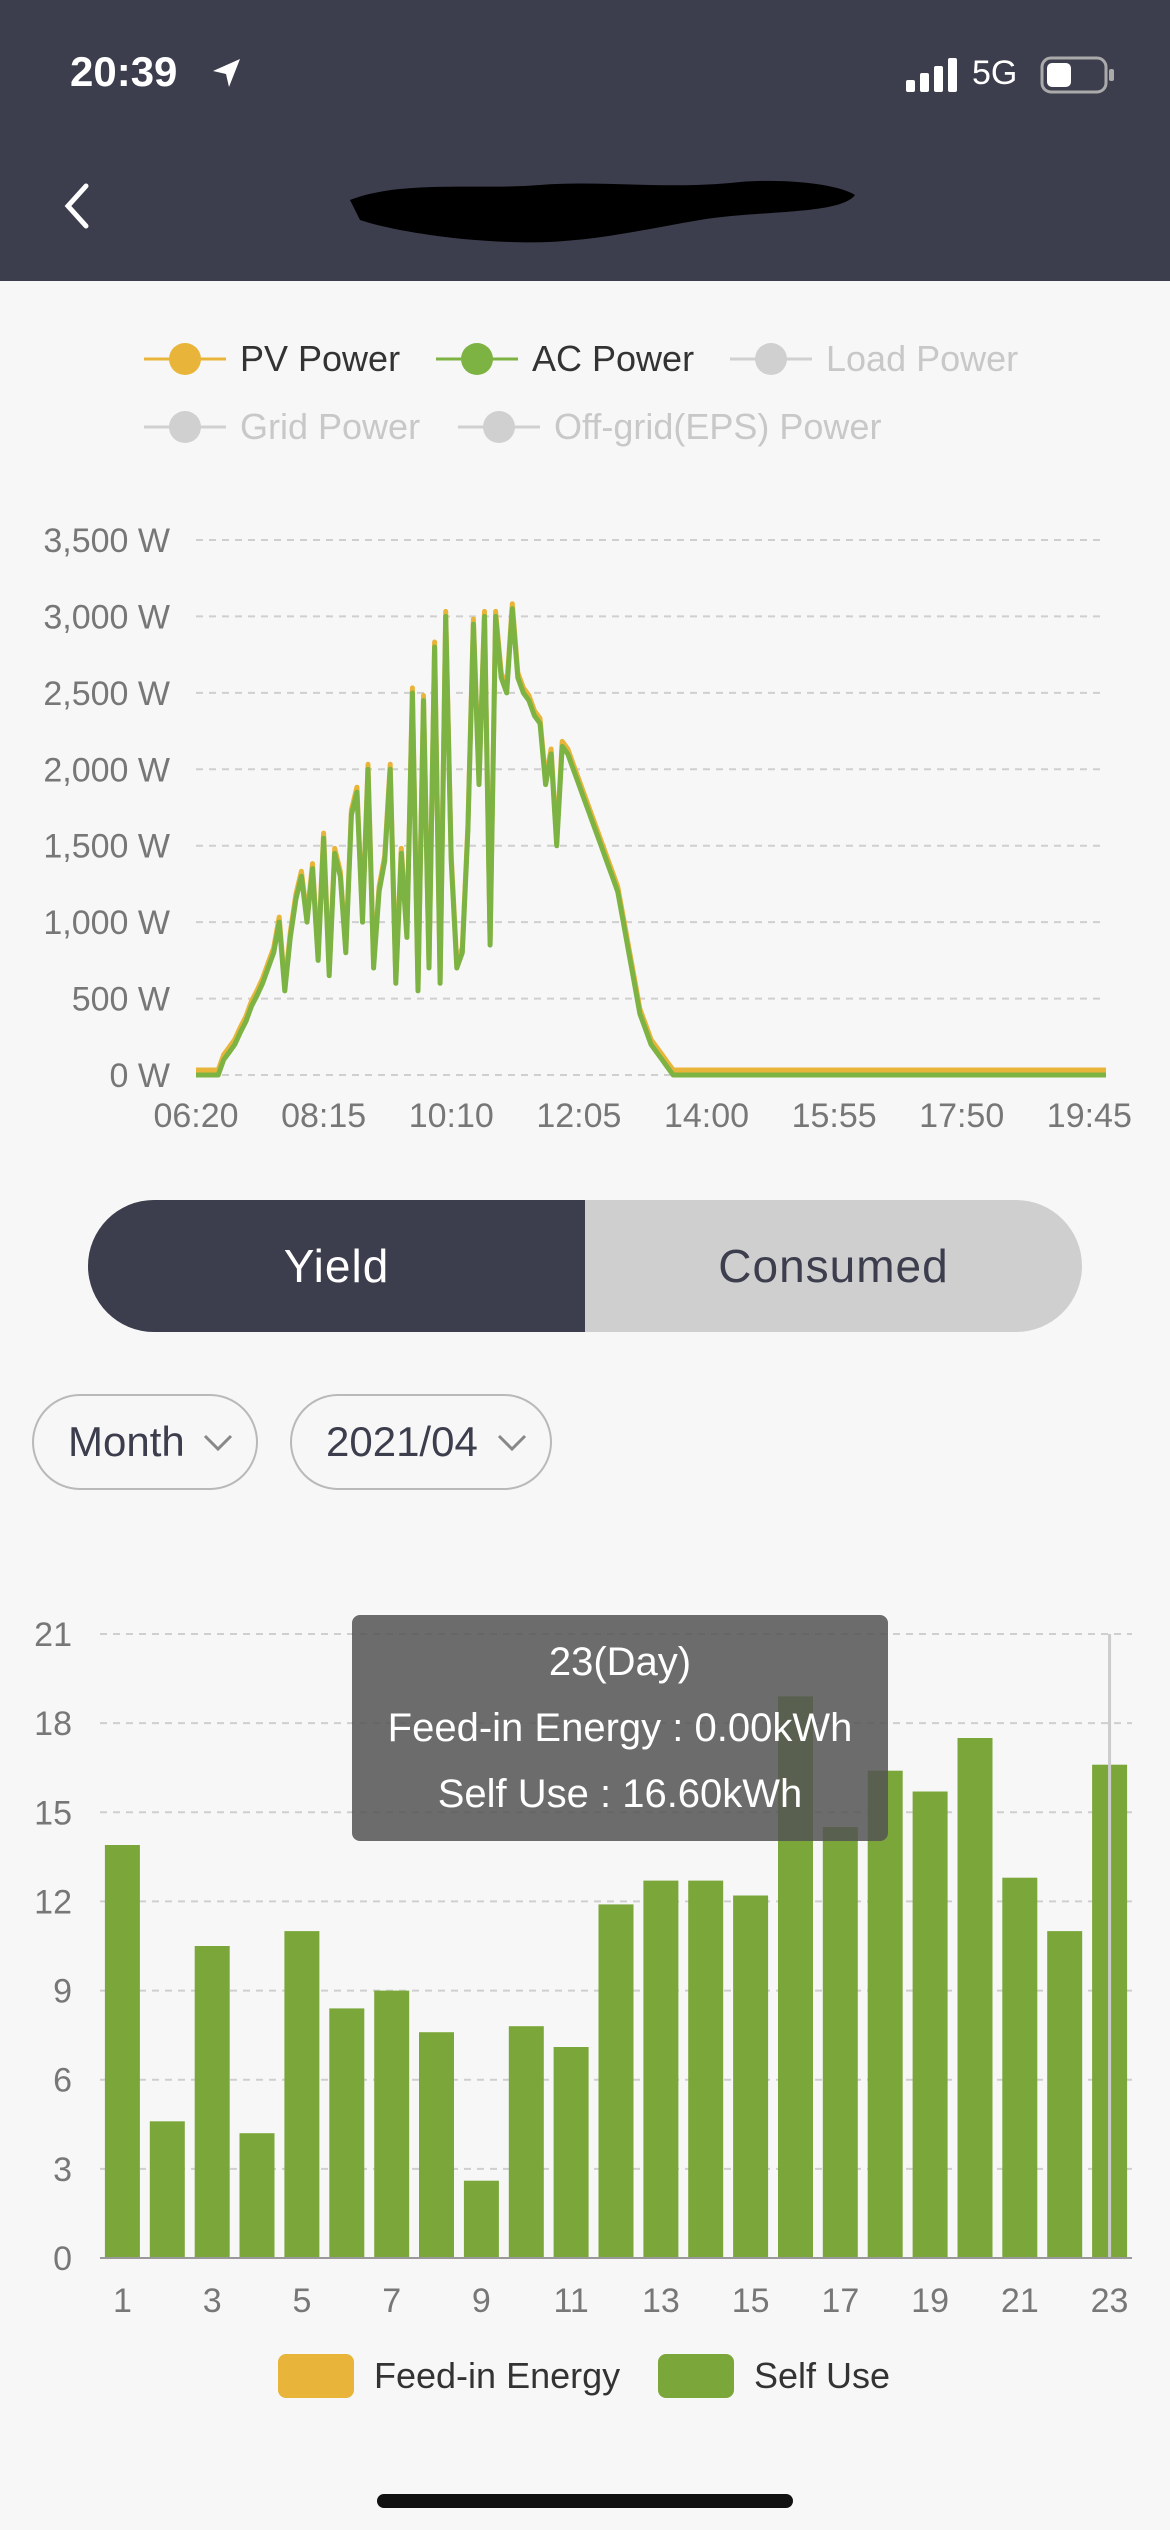 The image size is (1170, 2530). I want to click on x-tick-label: 15, so click(751, 2301).